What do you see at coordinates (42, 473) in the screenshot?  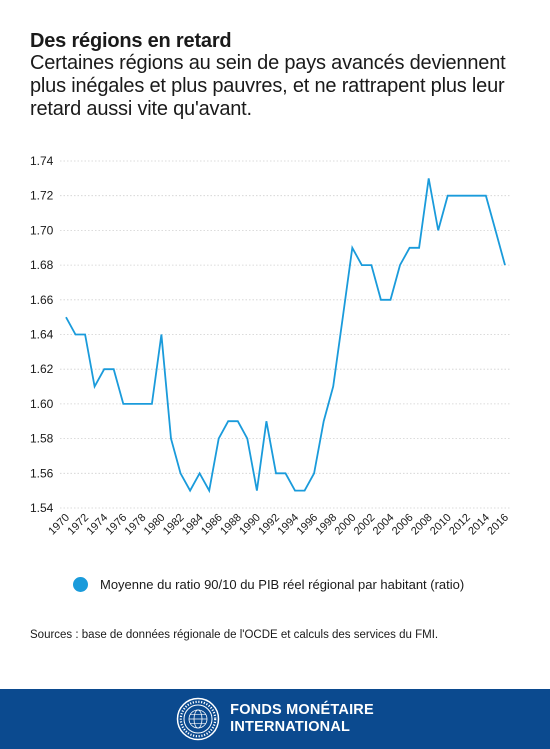 I see `y-tick-label: 1.56` at bounding box center [42, 473].